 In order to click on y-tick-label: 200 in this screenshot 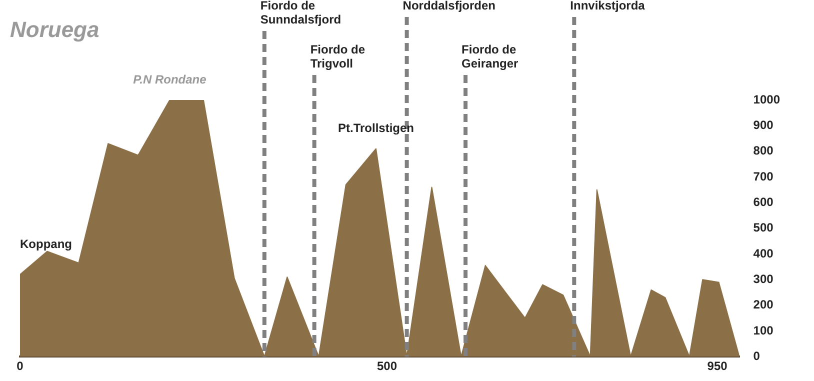, I will do `click(763, 305)`.